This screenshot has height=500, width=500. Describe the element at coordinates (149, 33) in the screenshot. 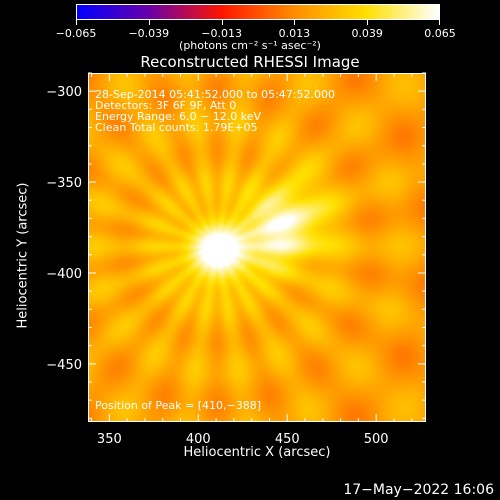

I see `colorbar-tick-label: −0.039` at that location.